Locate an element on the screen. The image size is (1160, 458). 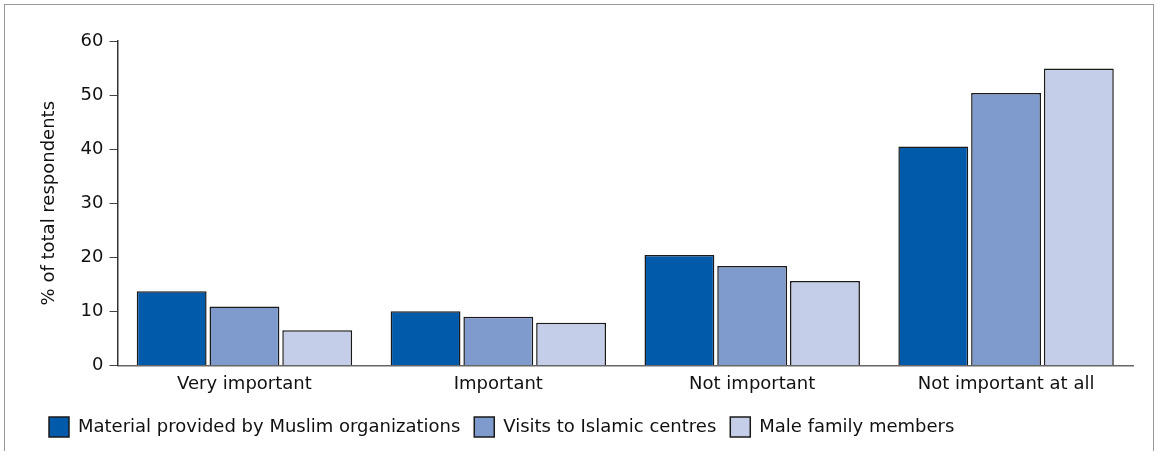
x-tick-label: Not important is located at coordinates (752, 382).